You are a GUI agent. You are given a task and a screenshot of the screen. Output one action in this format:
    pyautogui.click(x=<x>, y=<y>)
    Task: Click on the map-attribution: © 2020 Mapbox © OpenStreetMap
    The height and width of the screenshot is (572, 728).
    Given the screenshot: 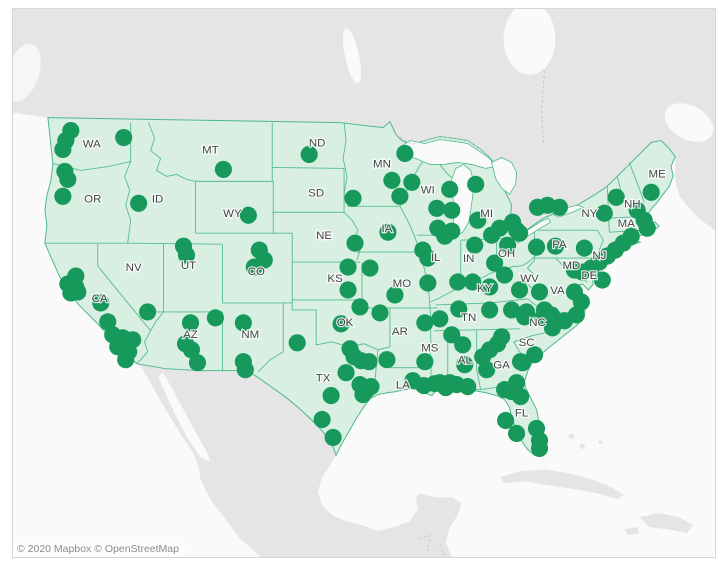 What is the action you would take?
    pyautogui.click(x=99, y=550)
    